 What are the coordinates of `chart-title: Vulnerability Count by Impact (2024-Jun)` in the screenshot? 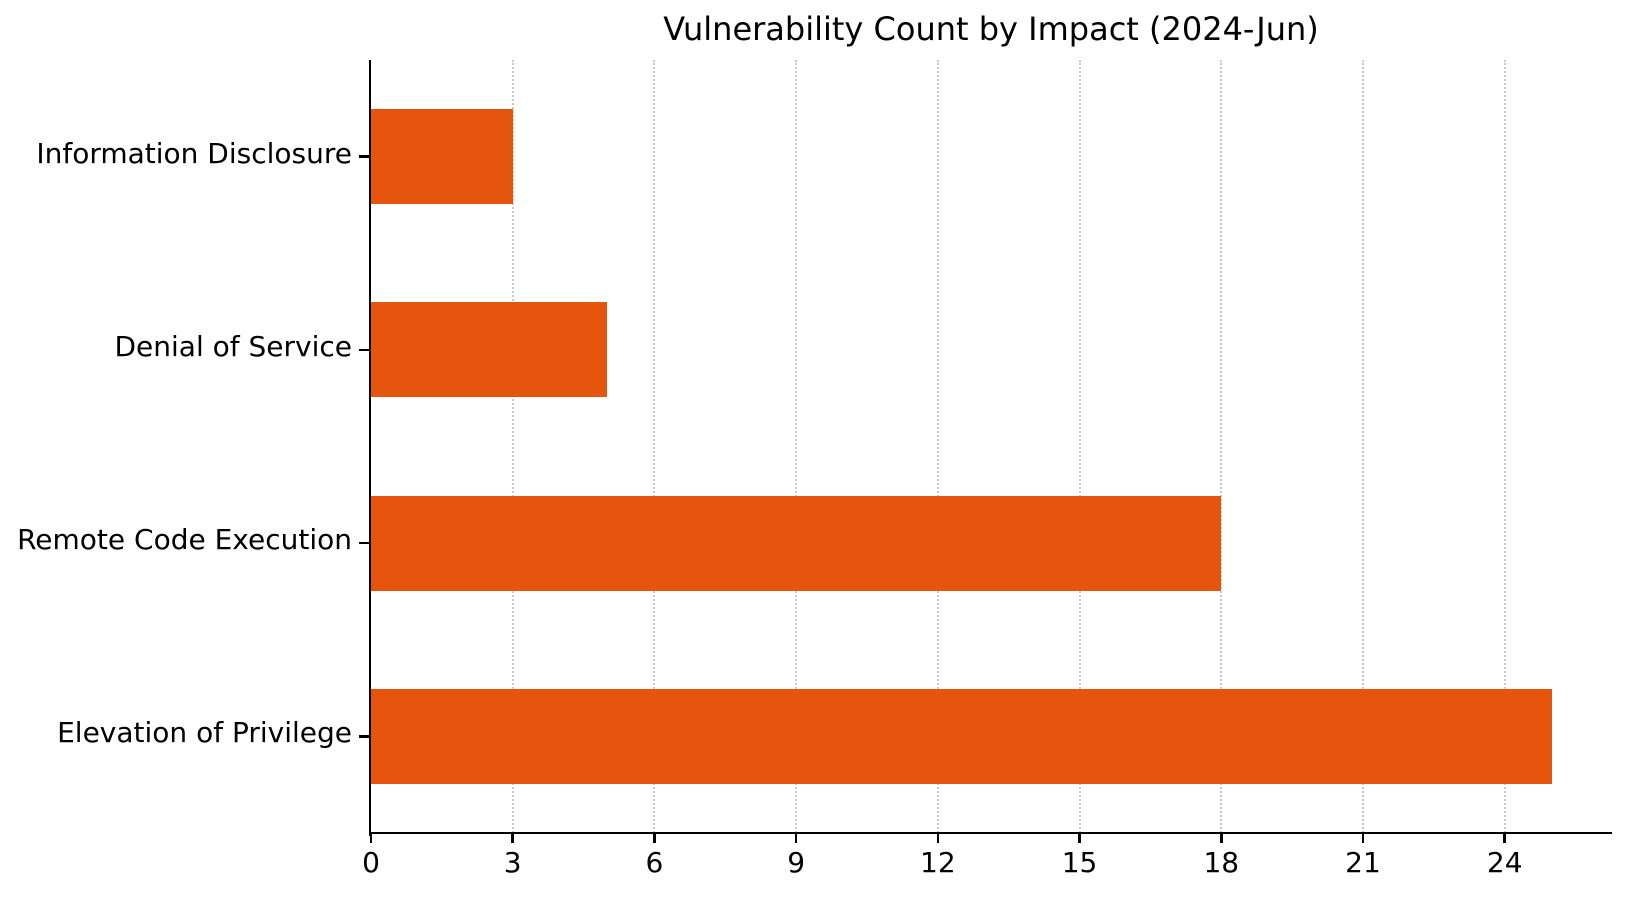 It's located at (991, 29).